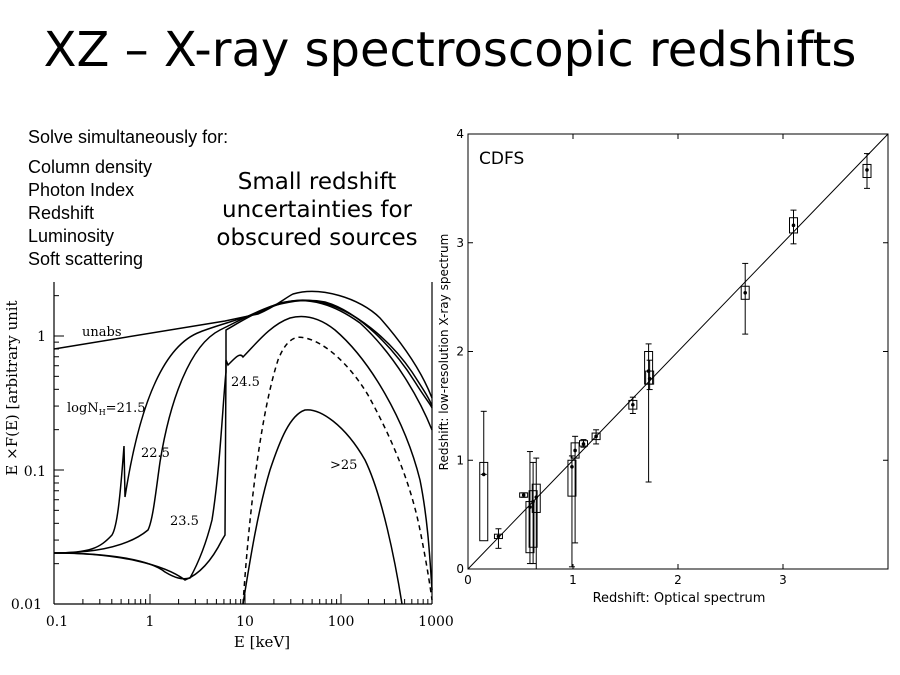  I want to click on label-24.5: 24.5, so click(245, 382).